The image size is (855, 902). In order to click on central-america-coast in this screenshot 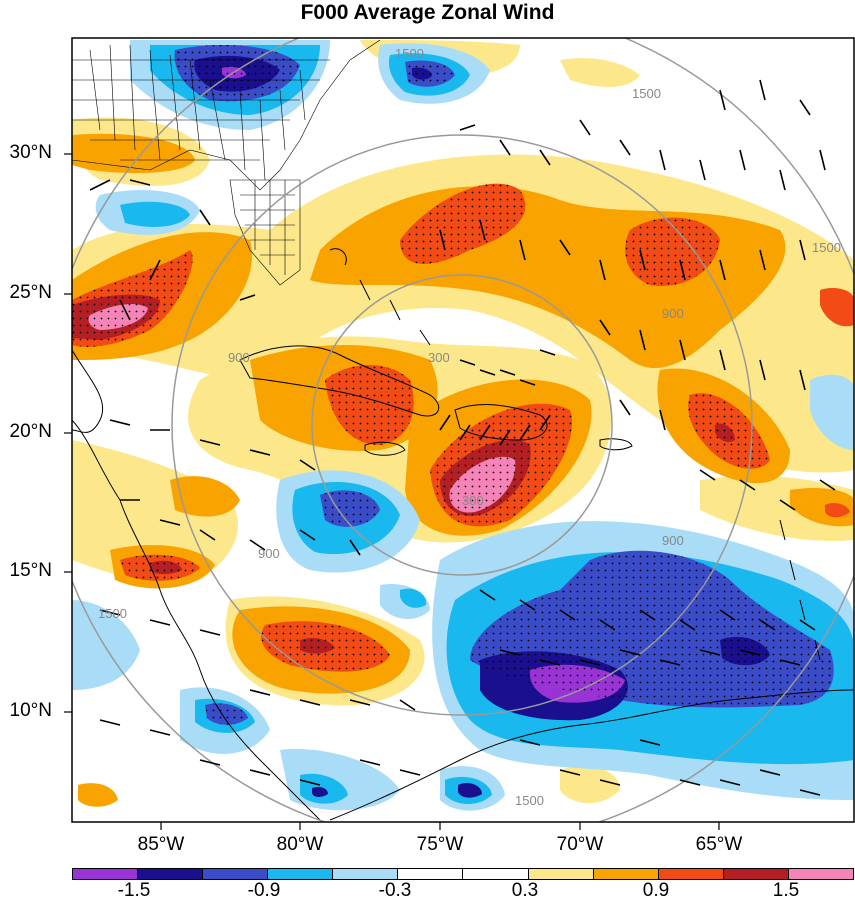, I will do `click(196, 620)`.